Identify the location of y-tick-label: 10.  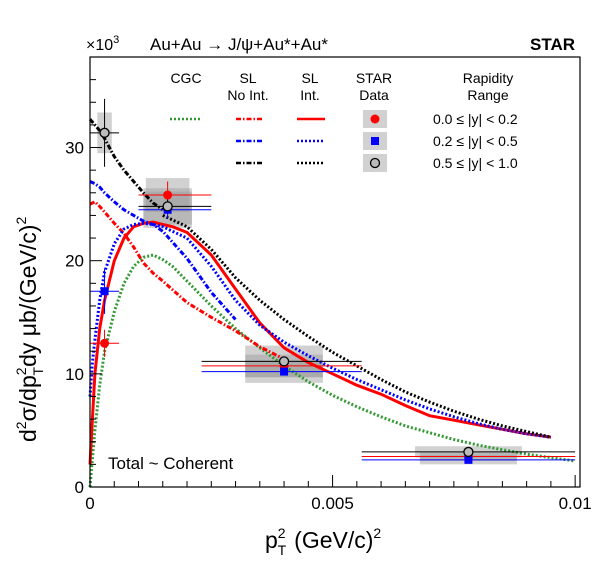
(74, 374).